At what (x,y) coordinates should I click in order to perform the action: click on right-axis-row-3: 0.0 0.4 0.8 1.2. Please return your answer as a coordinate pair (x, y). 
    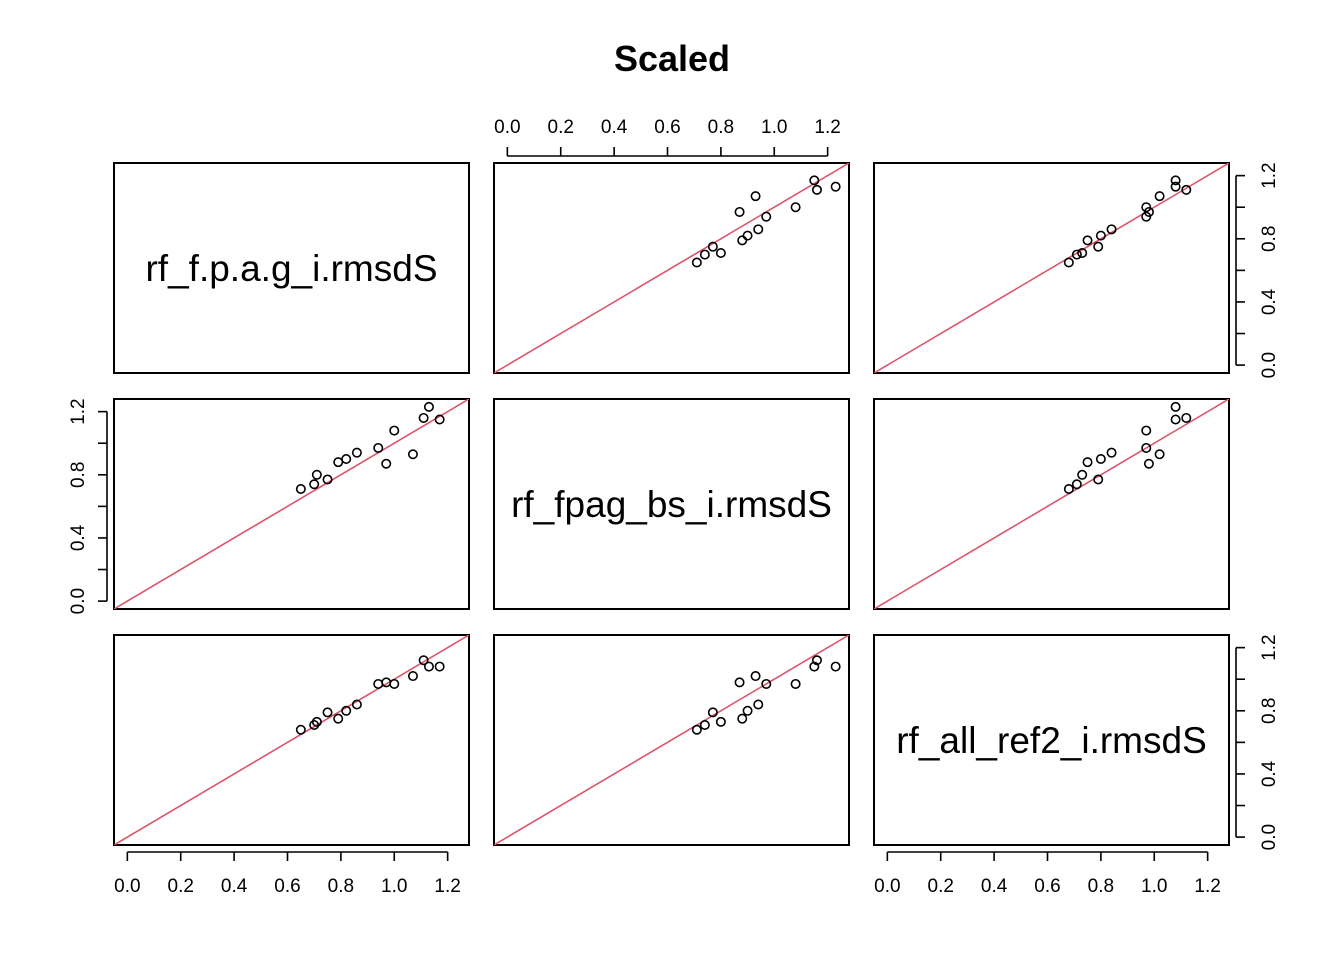
    Looking at the image, I should click on (1257, 742).